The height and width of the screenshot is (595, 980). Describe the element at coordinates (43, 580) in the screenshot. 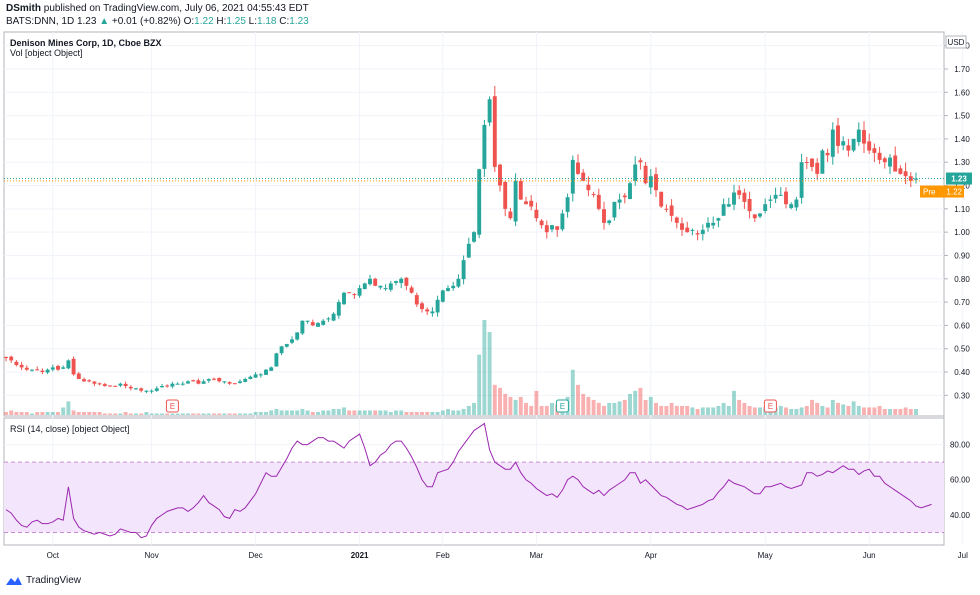

I see `footer-brand: TradingView` at that location.